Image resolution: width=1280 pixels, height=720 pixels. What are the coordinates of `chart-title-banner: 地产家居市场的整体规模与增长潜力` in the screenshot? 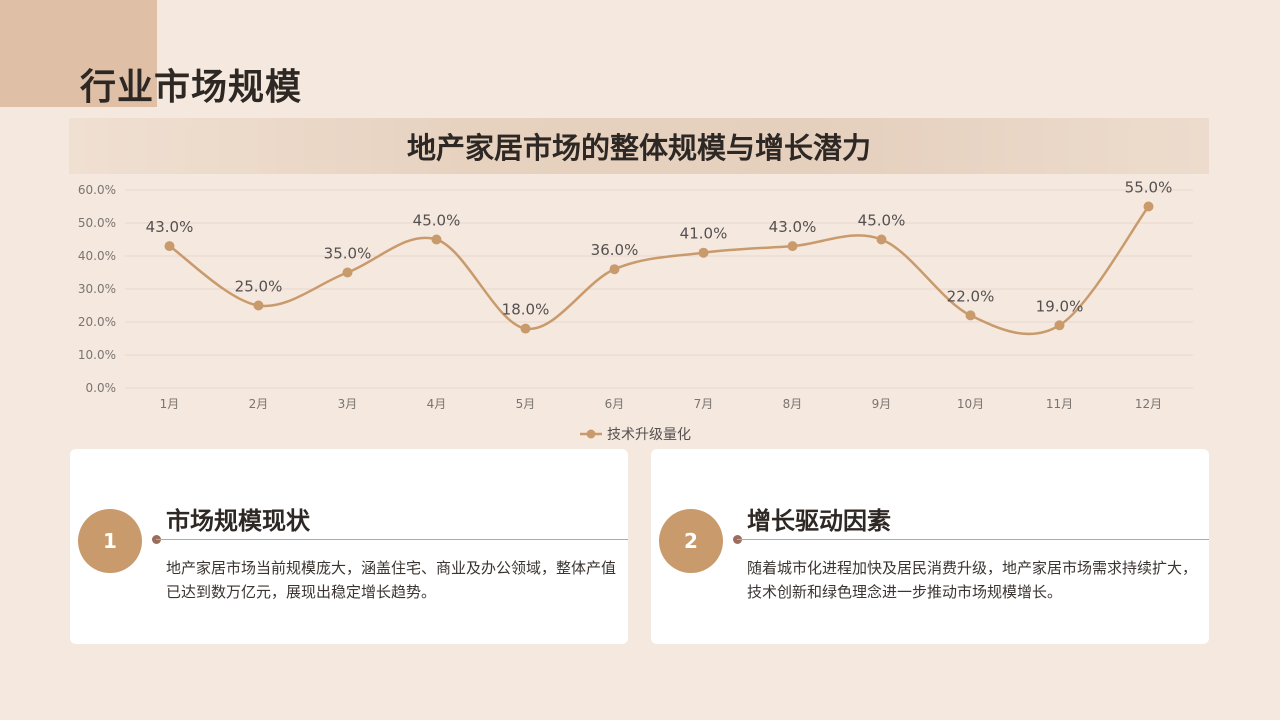 It's located at (639, 146).